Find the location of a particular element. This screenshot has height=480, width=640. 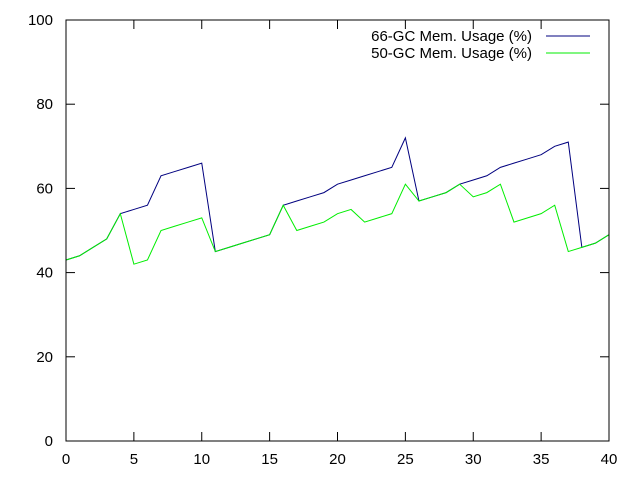

y-tick-label: 100 is located at coordinates (40, 20).